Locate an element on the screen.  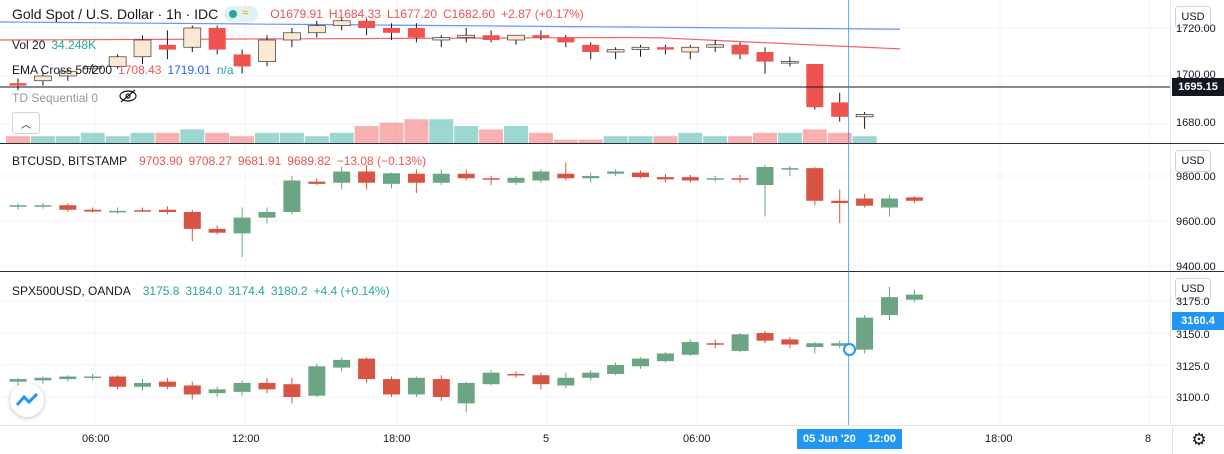
gold-tick-3: 1680.00 is located at coordinates (1196, 123).